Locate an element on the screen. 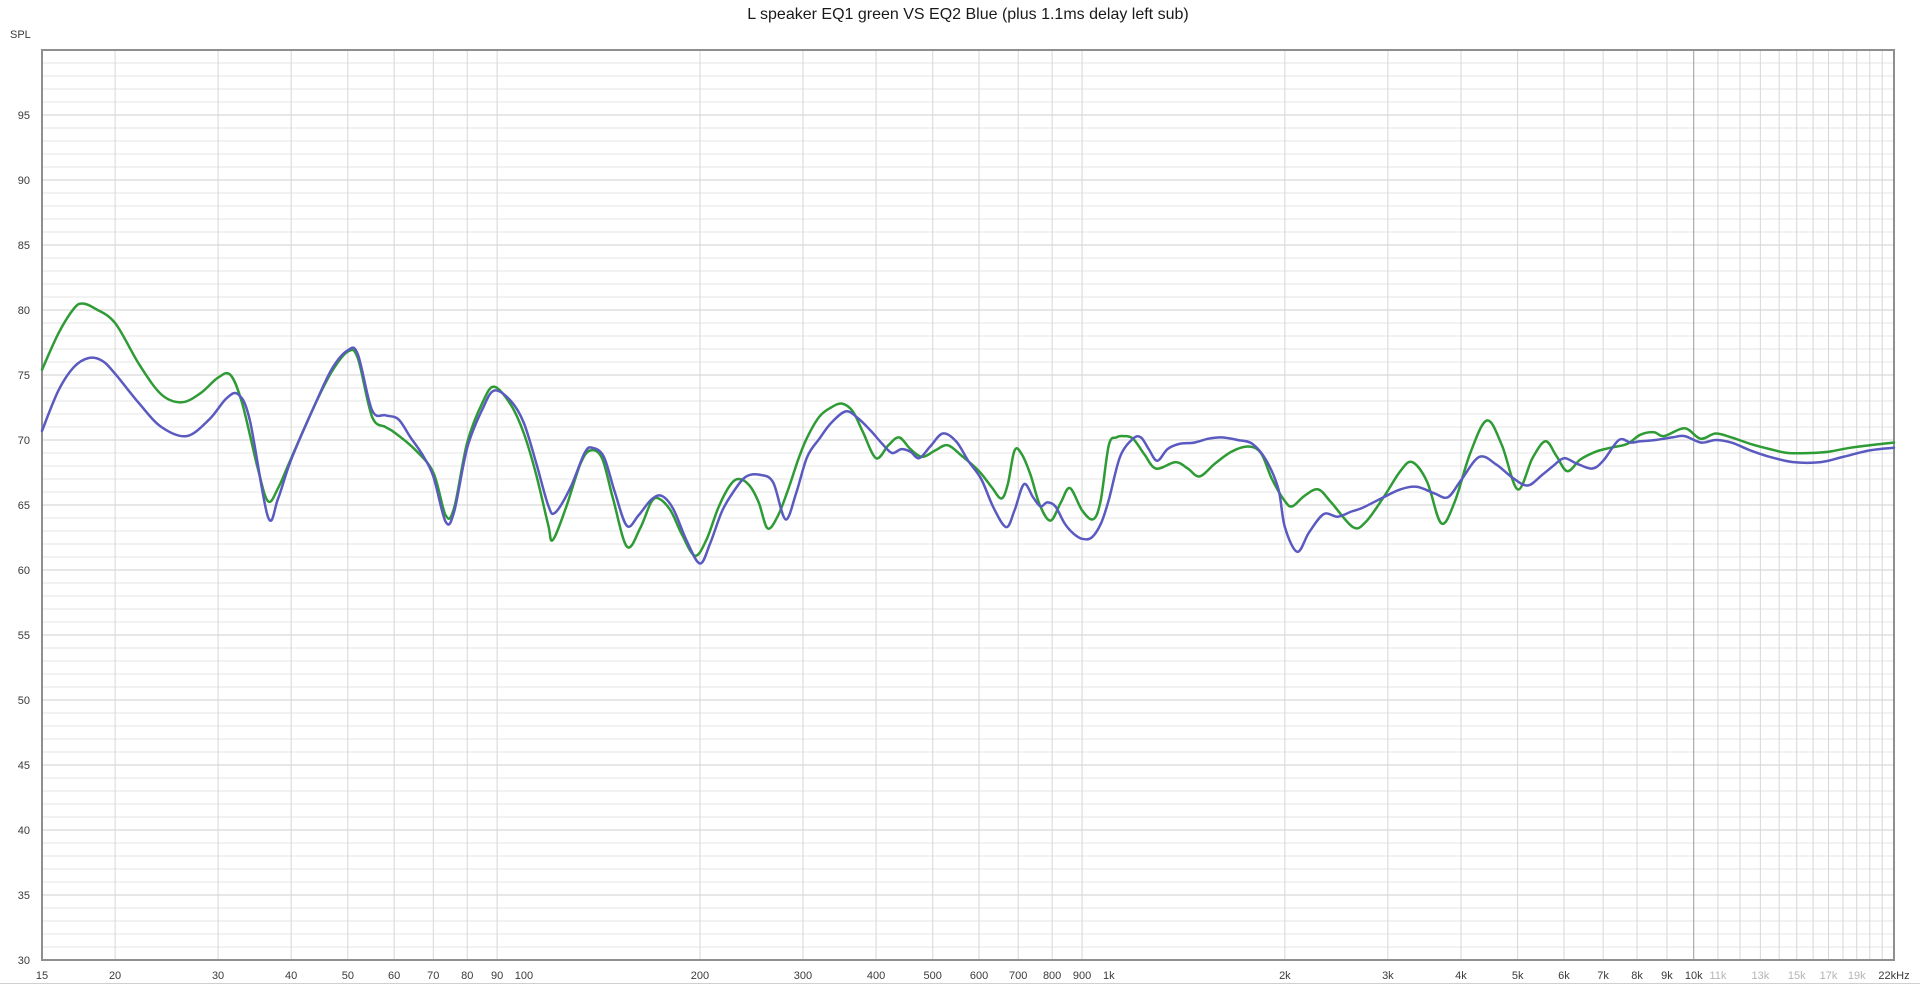 The image size is (1920, 985). y-tick-label: 80 is located at coordinates (24, 311).